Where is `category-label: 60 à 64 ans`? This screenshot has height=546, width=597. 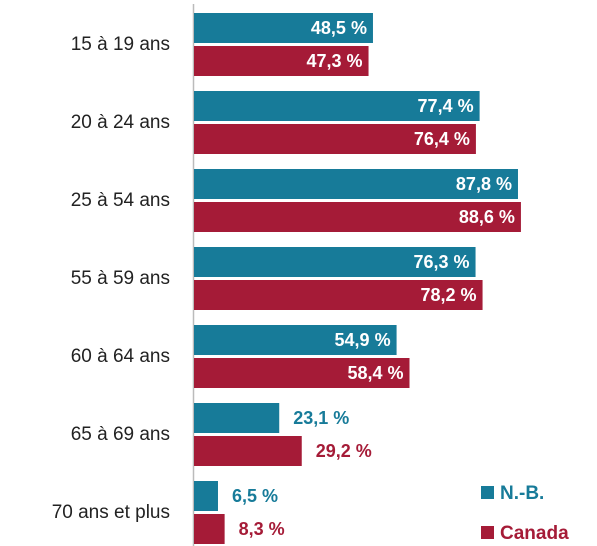 category-label: 60 à 64 ans is located at coordinates (120, 356).